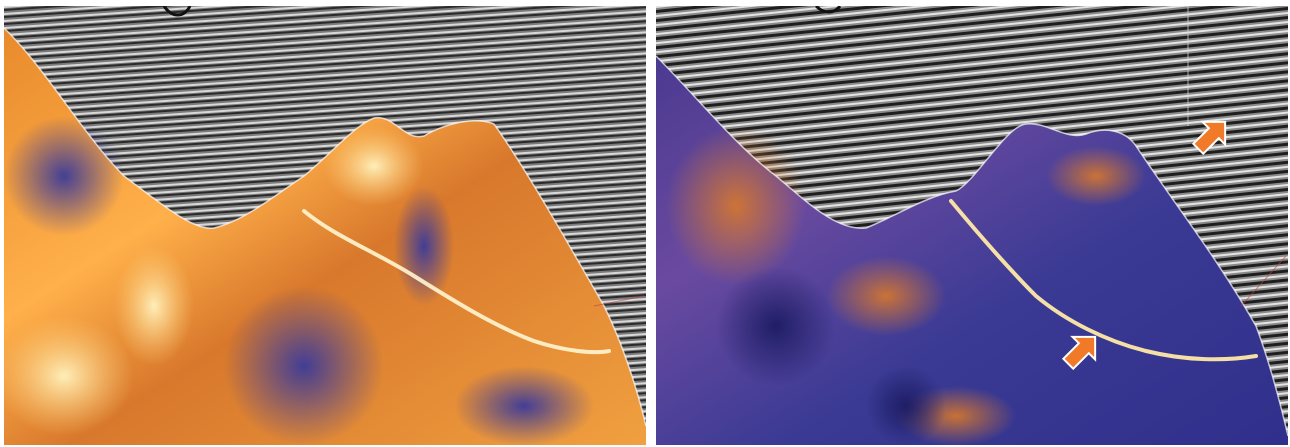  What do you see at coordinates (619, 301) in the screenshot?
I see `red-guide-line-left` at bounding box center [619, 301].